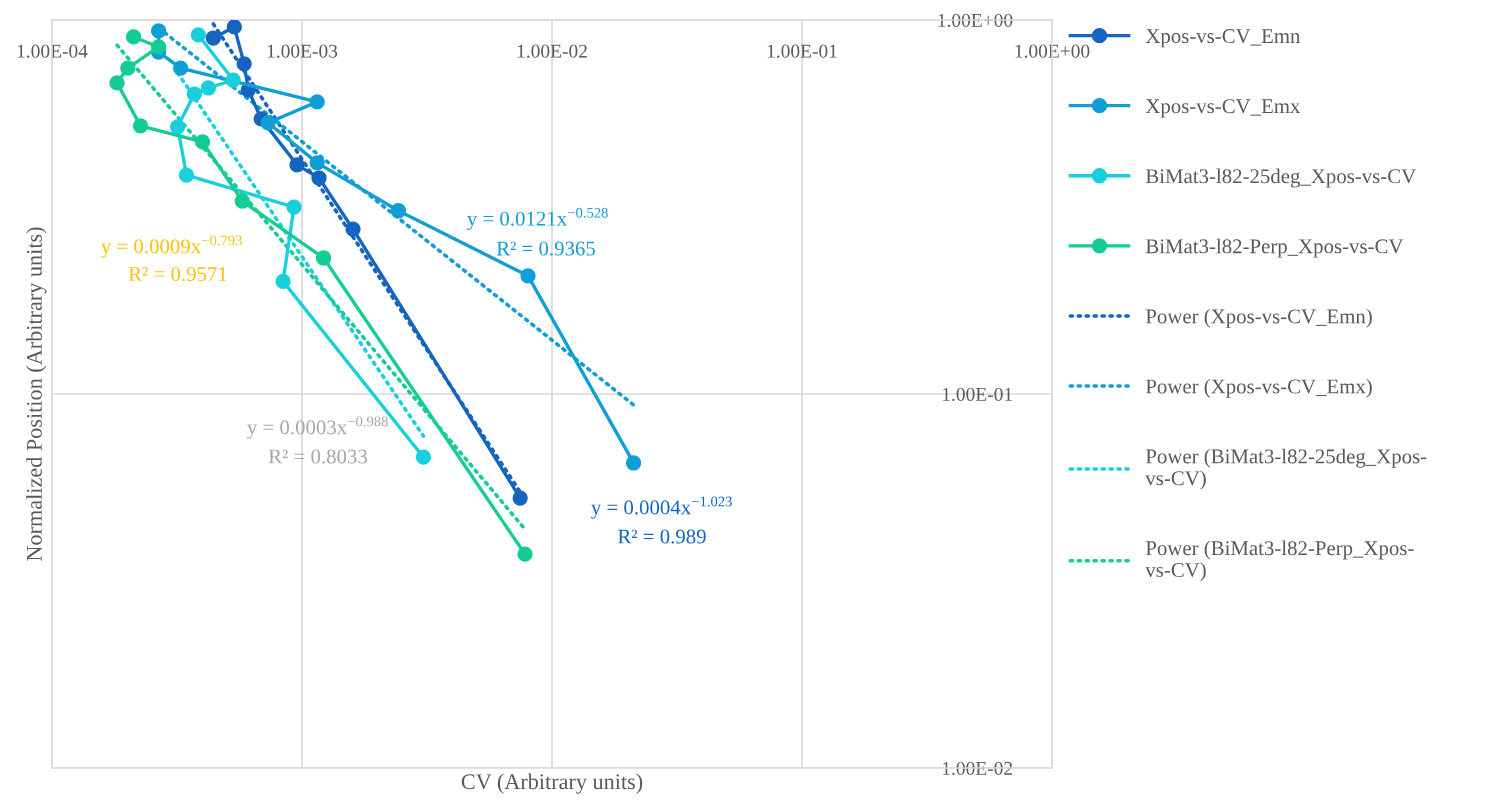 The image size is (1495, 807). Describe the element at coordinates (661, 507) in the screenshot. I see `annotation: y = 0.0004x$^{−1.023}$` at that location.